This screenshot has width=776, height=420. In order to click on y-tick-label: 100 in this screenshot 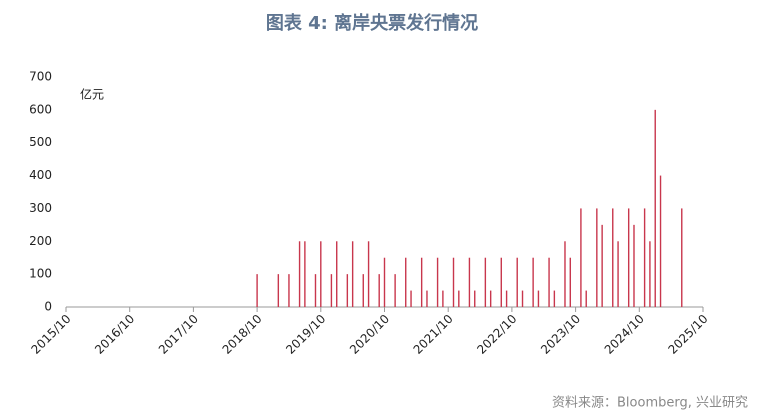, I will do `click(40, 274)`.